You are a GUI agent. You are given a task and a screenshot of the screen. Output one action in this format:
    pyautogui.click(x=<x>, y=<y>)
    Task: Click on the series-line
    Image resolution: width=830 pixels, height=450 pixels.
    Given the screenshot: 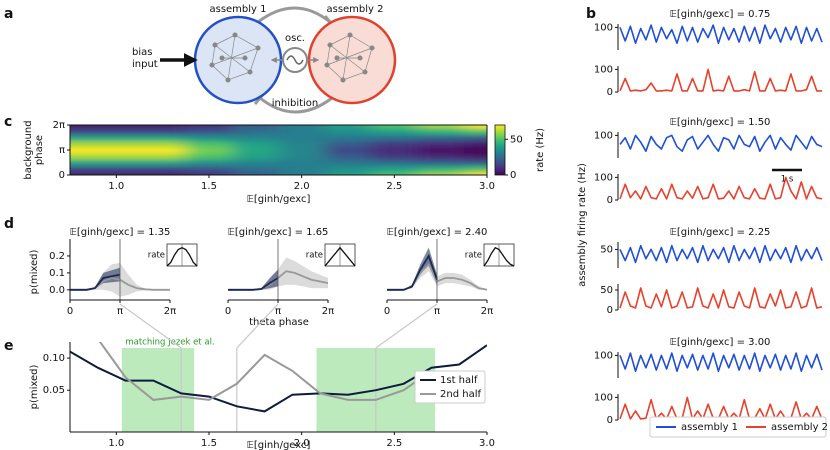 What is the action you would take?
    pyautogui.click(x=265, y=371)
    